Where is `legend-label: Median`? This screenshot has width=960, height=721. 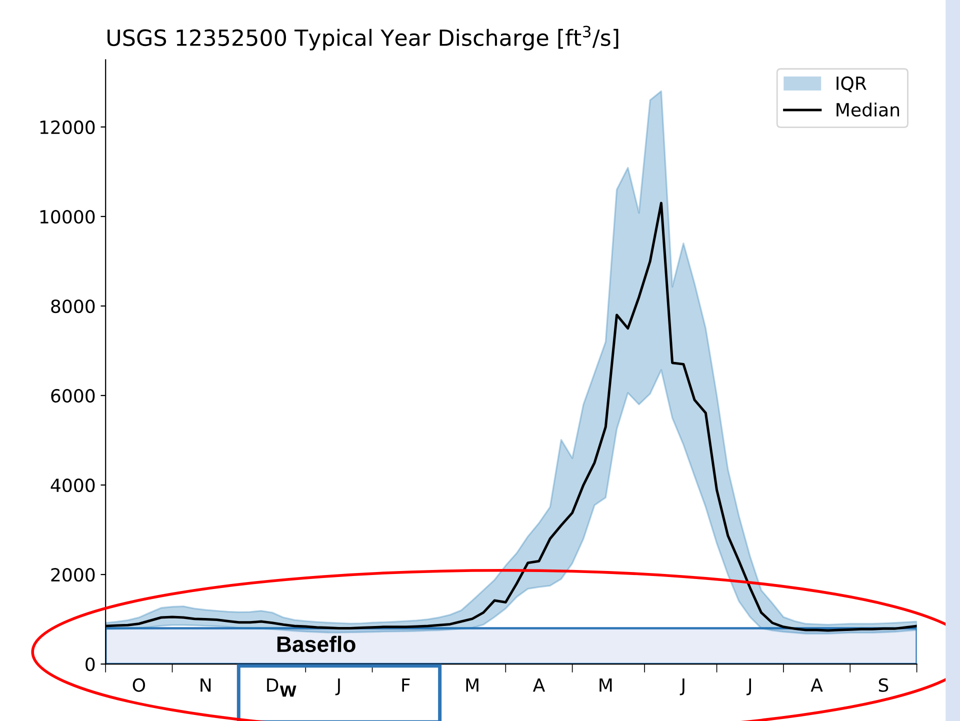
legend-label: Median is located at coordinates (868, 109).